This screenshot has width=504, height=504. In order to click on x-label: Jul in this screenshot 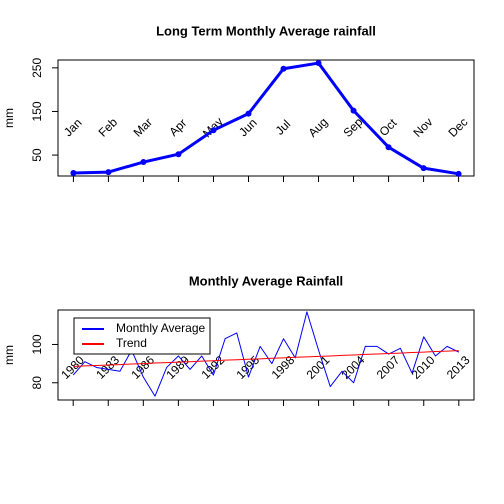, I will do `click(283, 127)`.